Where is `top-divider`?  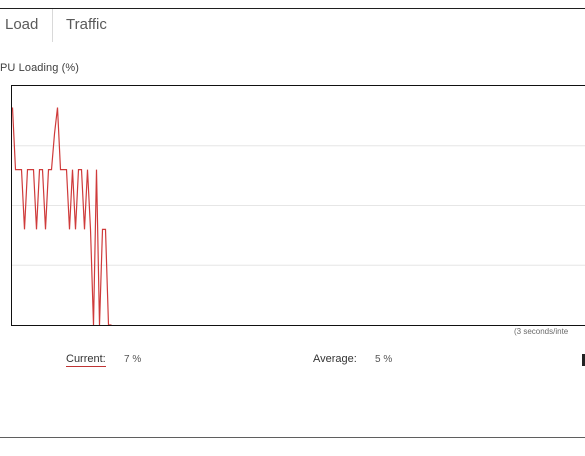 top-divider is located at coordinates (292, 8).